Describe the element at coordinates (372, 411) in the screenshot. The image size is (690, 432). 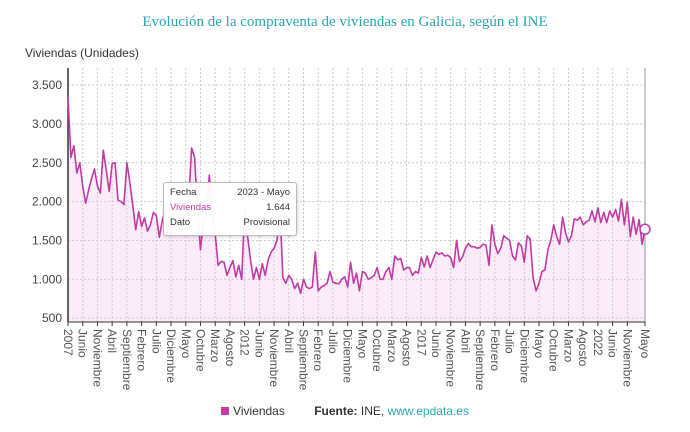
I see `source-value: INE,` at that location.